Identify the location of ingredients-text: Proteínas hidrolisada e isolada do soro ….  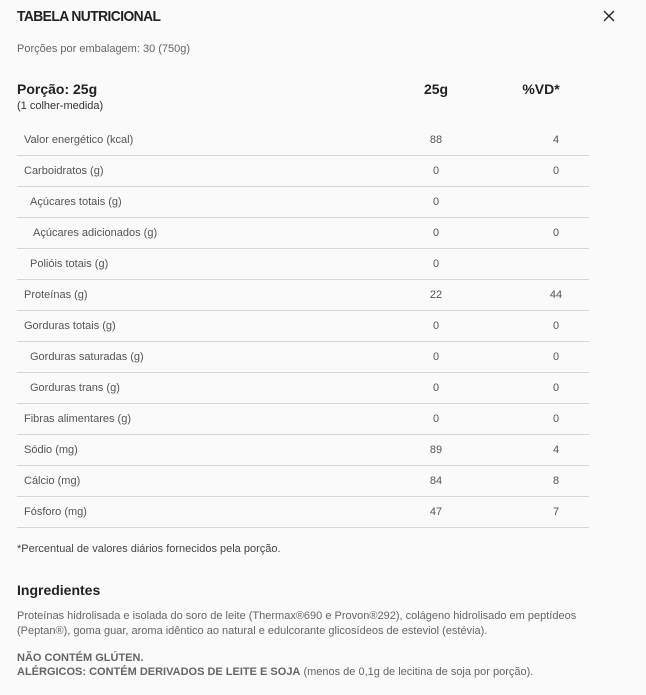
(297, 623).